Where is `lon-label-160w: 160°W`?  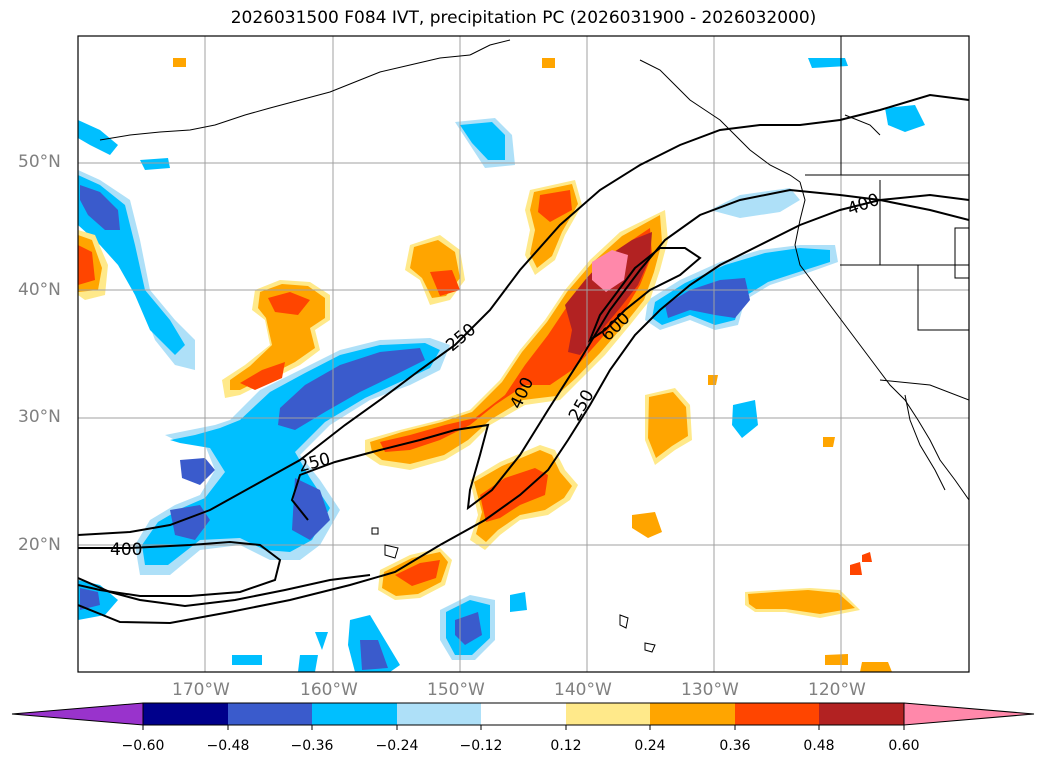 lon-label-160w: 160°W is located at coordinates (329, 690).